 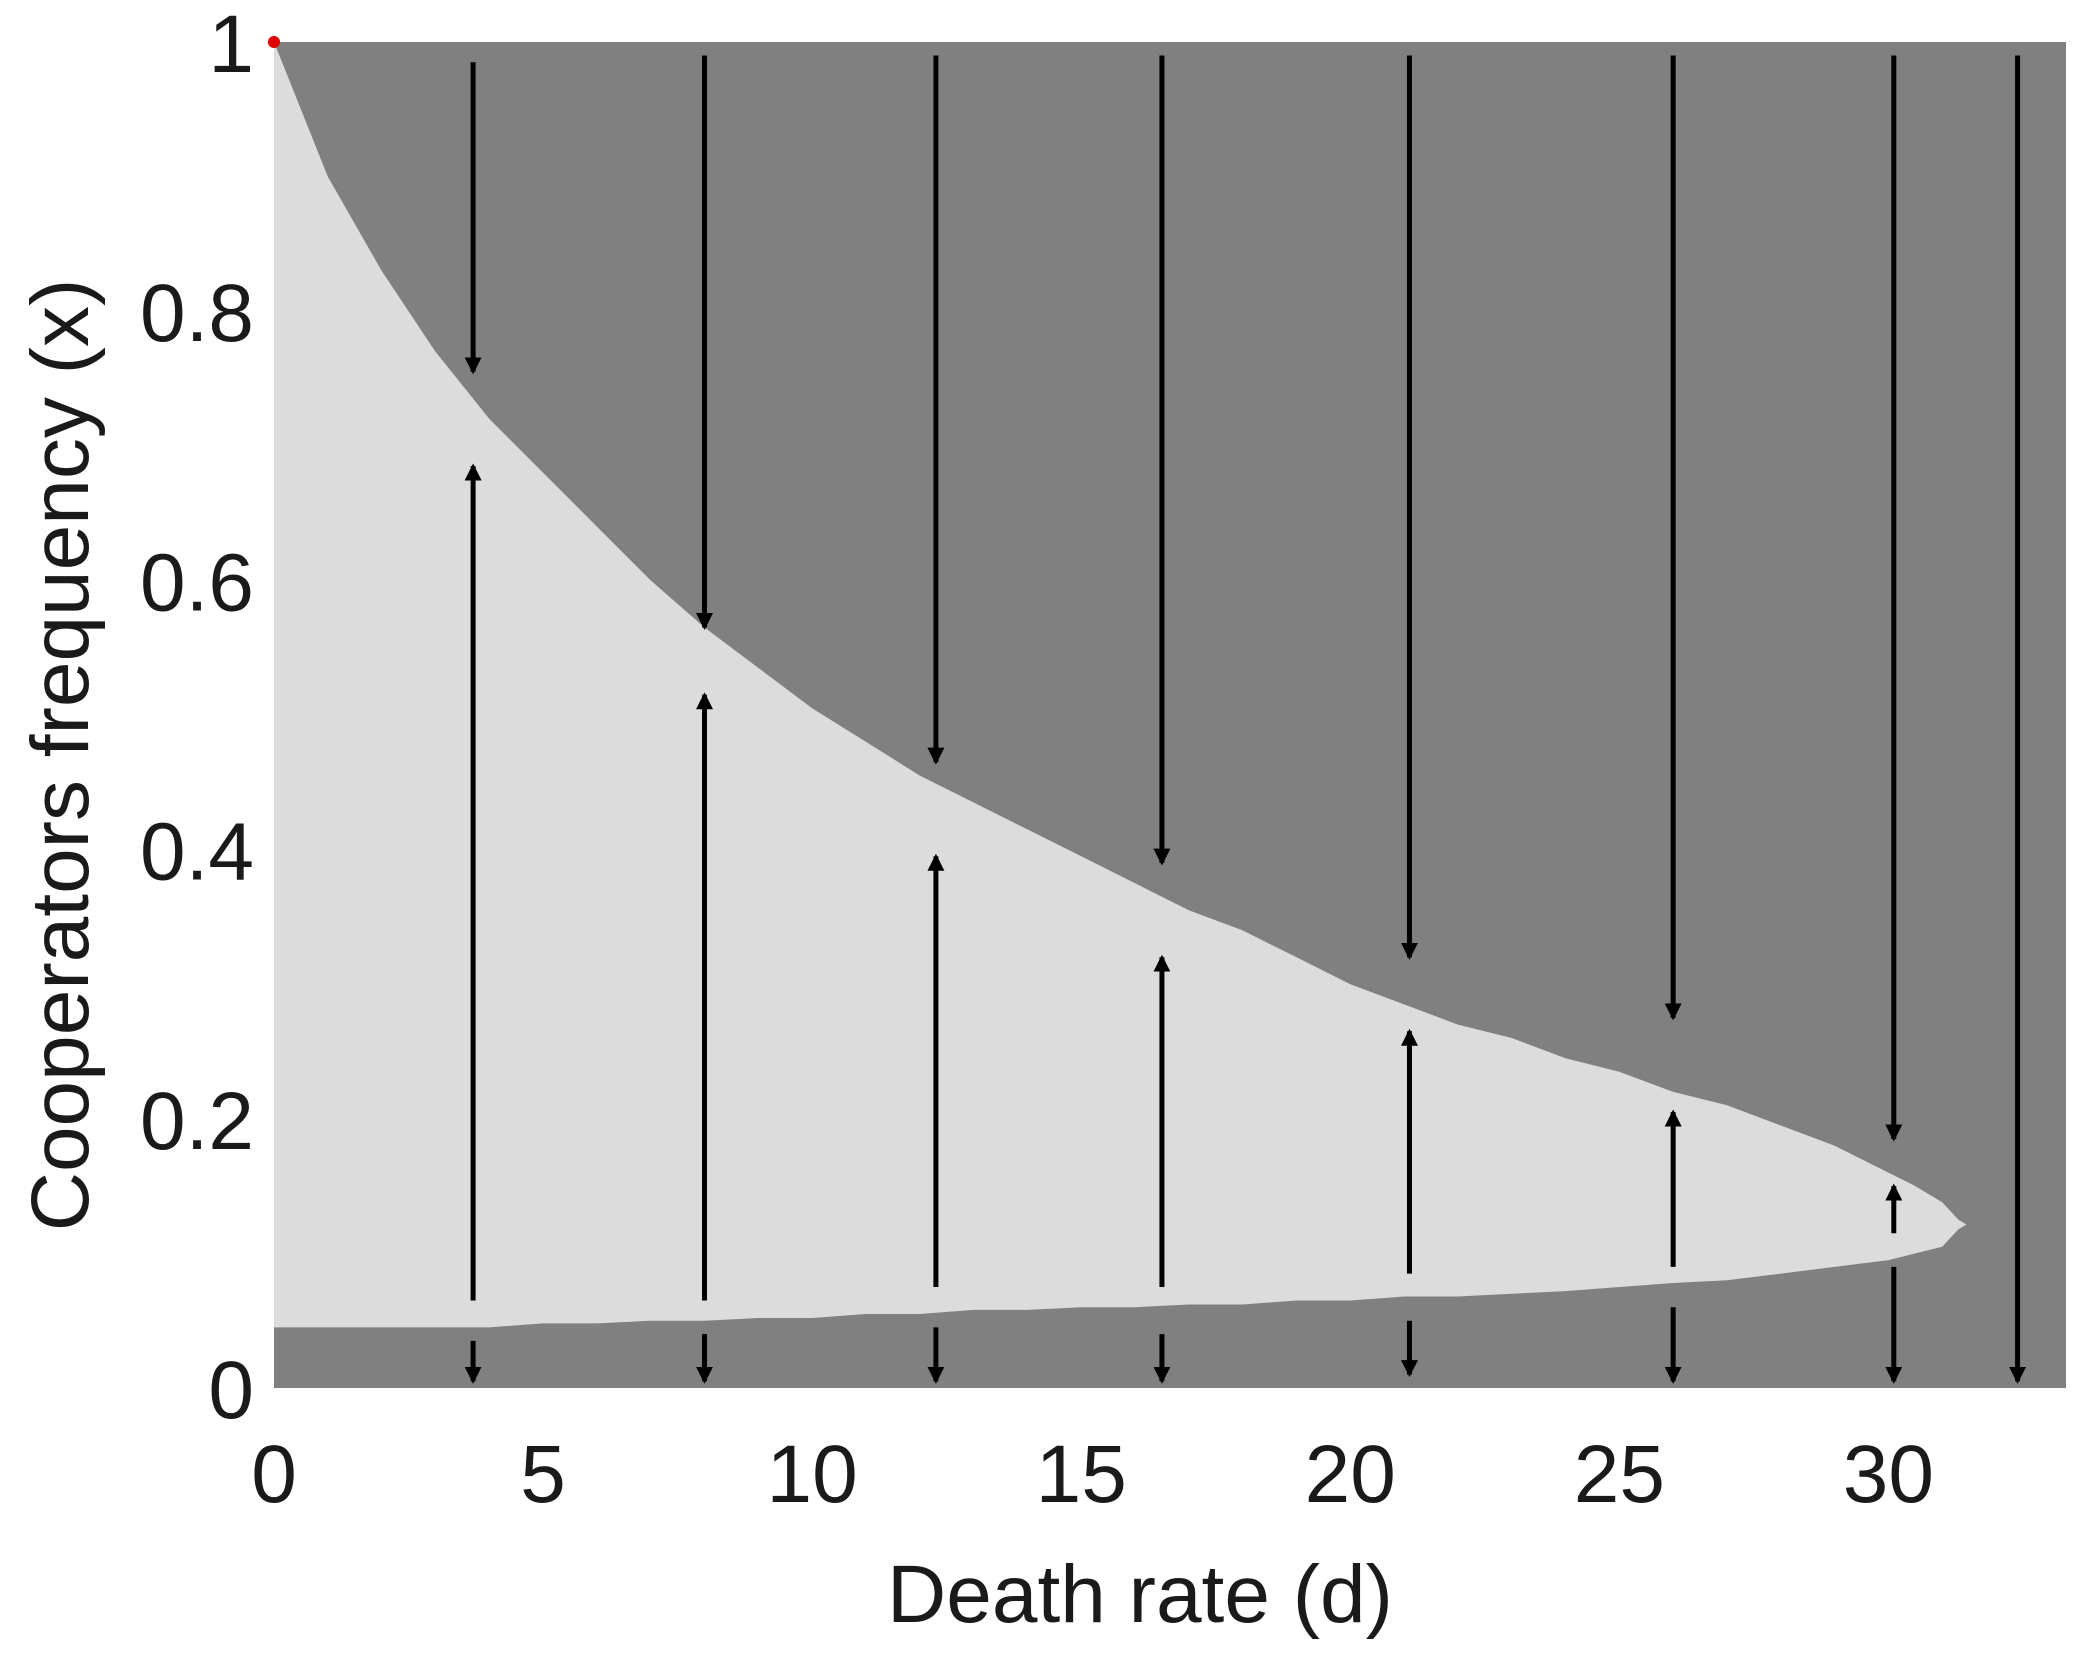 I want to click on x-tick-label: 30, so click(x=1888, y=1474).